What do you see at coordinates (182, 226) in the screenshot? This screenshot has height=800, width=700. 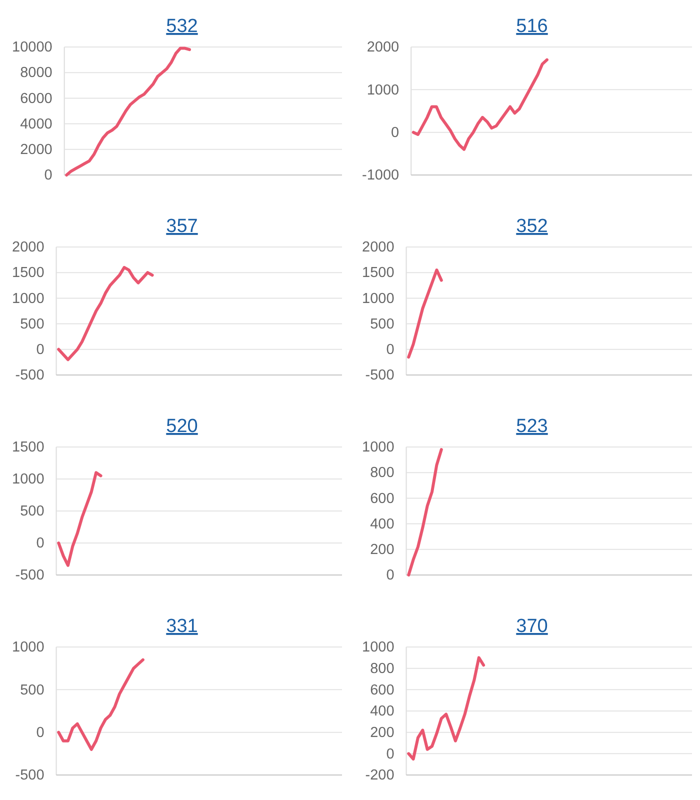 I see `chart-title: 357` at bounding box center [182, 226].